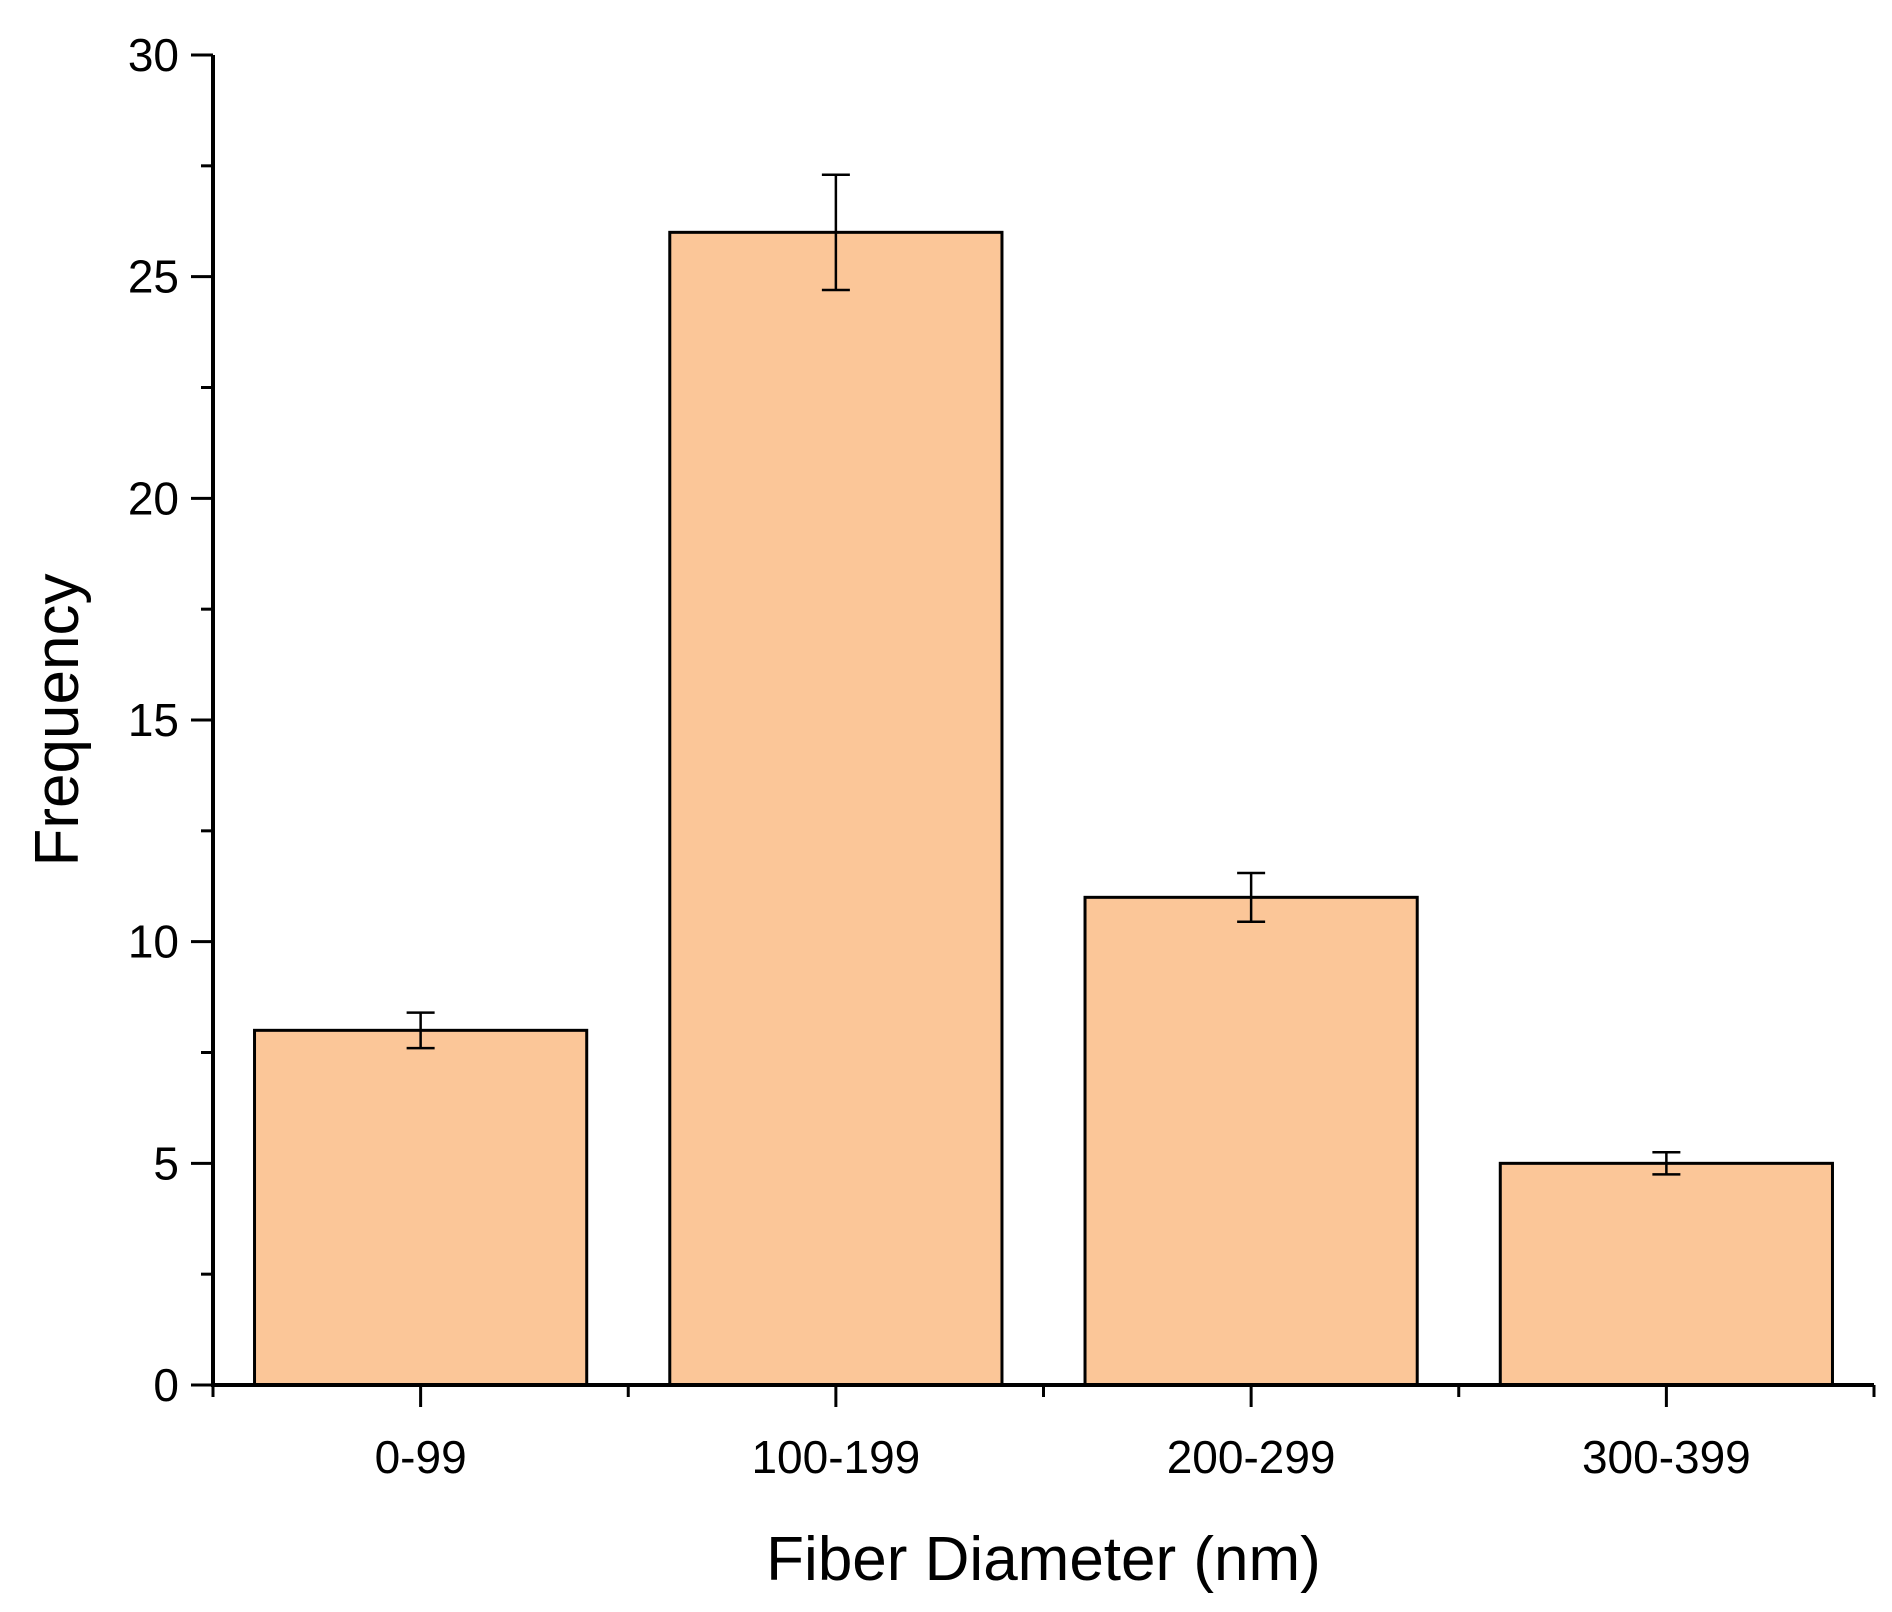  I want to click on y-tick-label: 30, so click(153, 55).